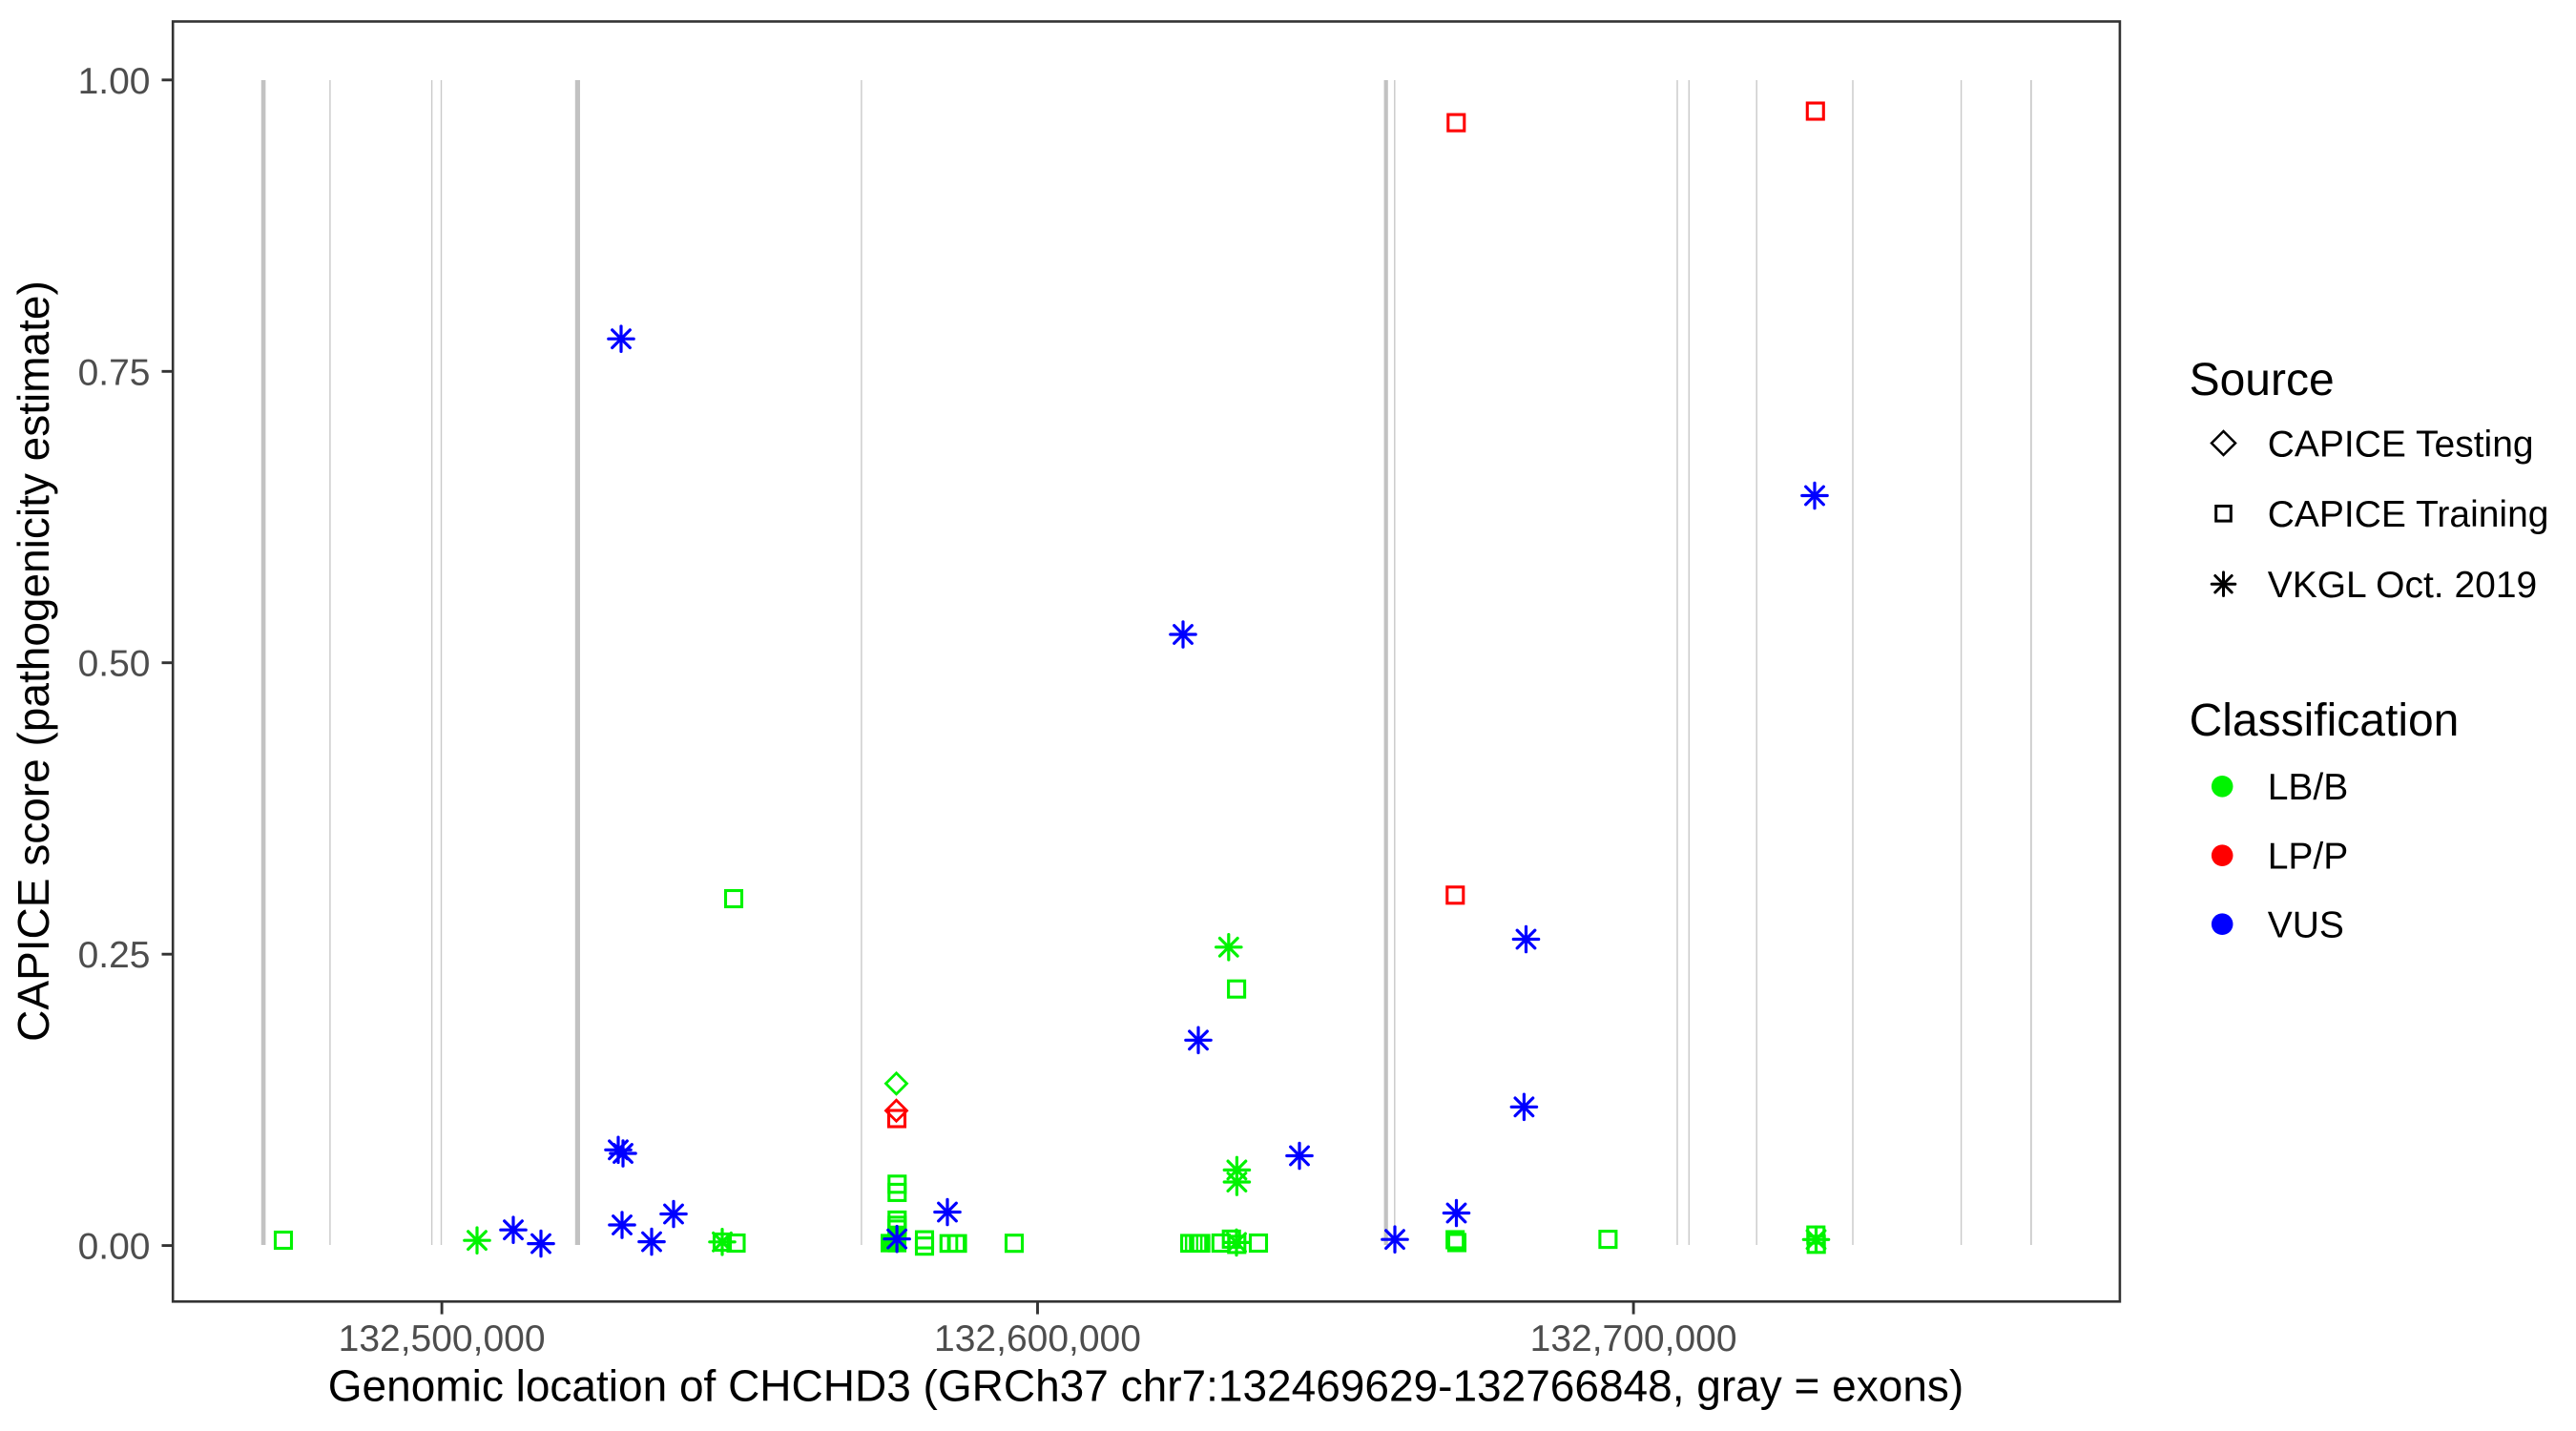 The width and height of the screenshot is (2576, 1431). Describe the element at coordinates (2408, 514) in the screenshot. I see `svg-text: CAPICE Training` at that location.